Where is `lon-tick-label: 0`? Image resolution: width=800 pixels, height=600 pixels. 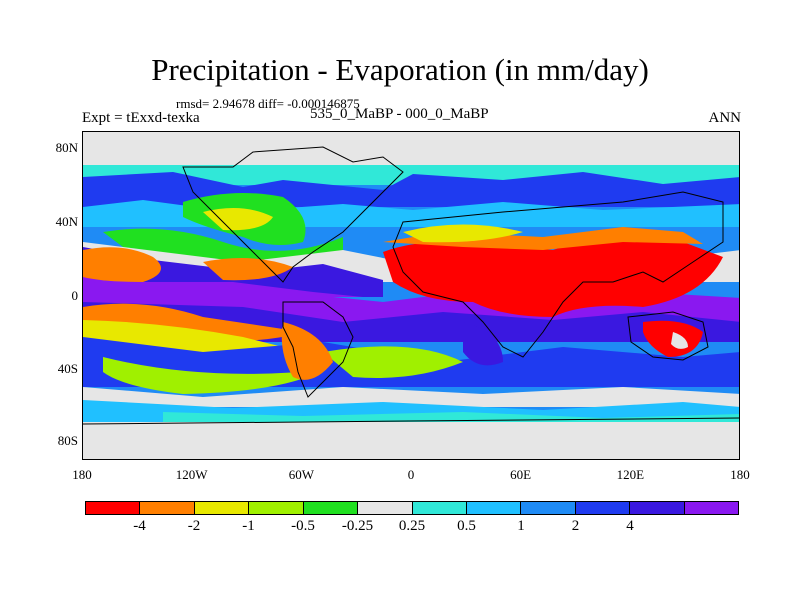
lon-tick-label: 0 is located at coordinates (411, 474).